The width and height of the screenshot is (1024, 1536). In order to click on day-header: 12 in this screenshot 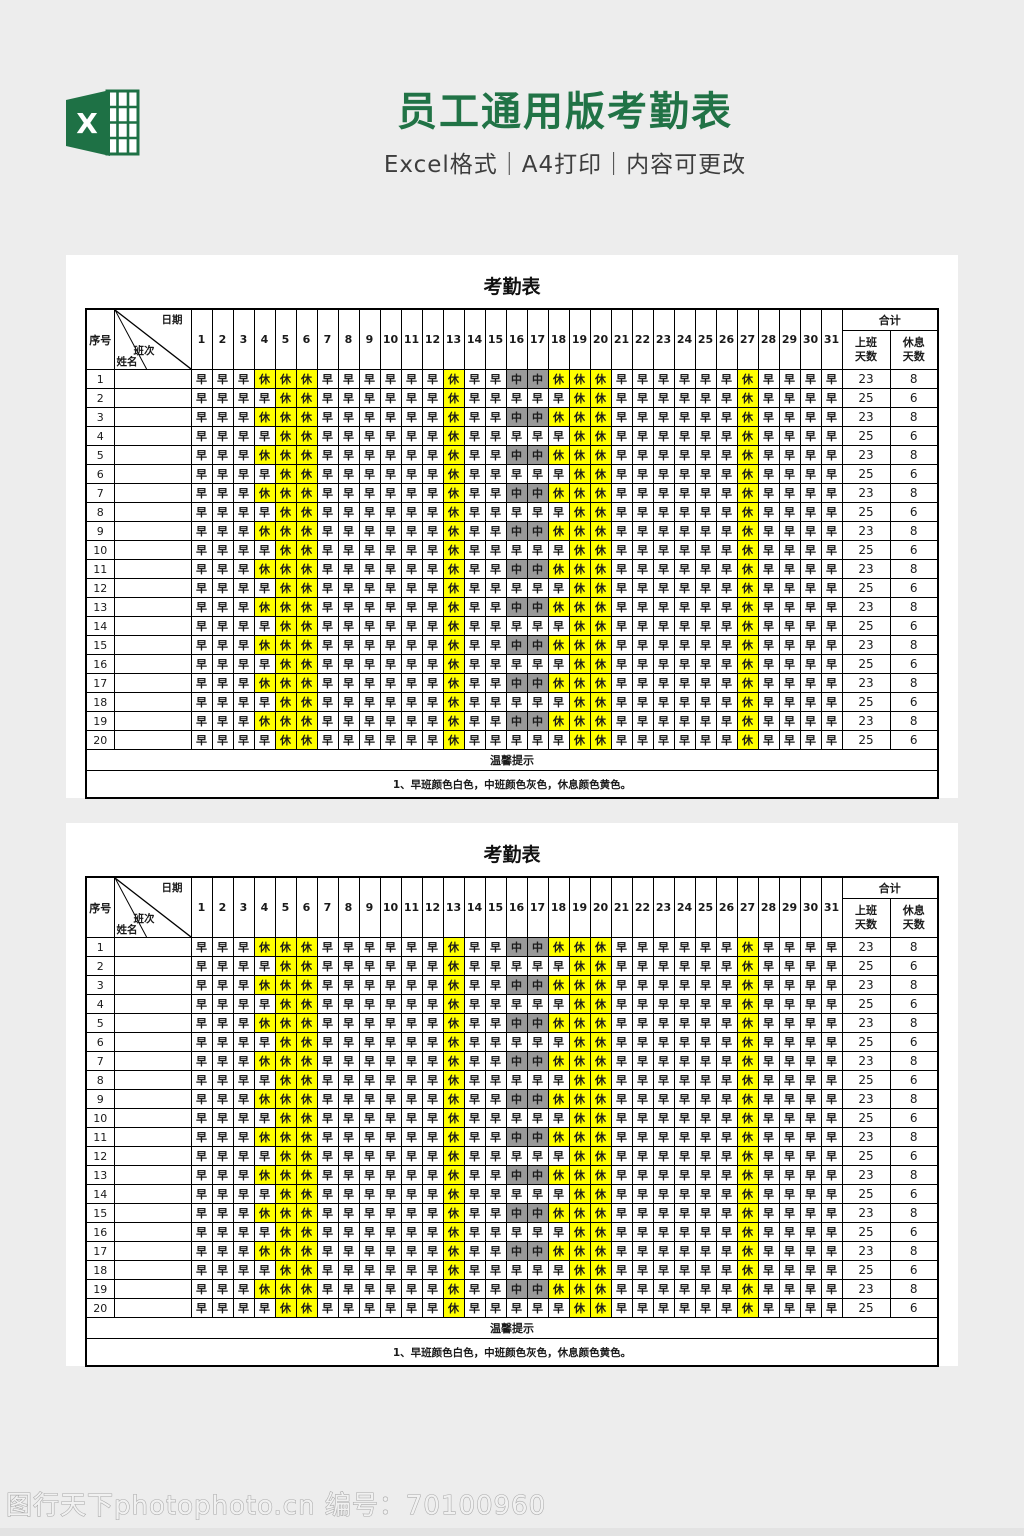, I will do `click(432, 907)`.